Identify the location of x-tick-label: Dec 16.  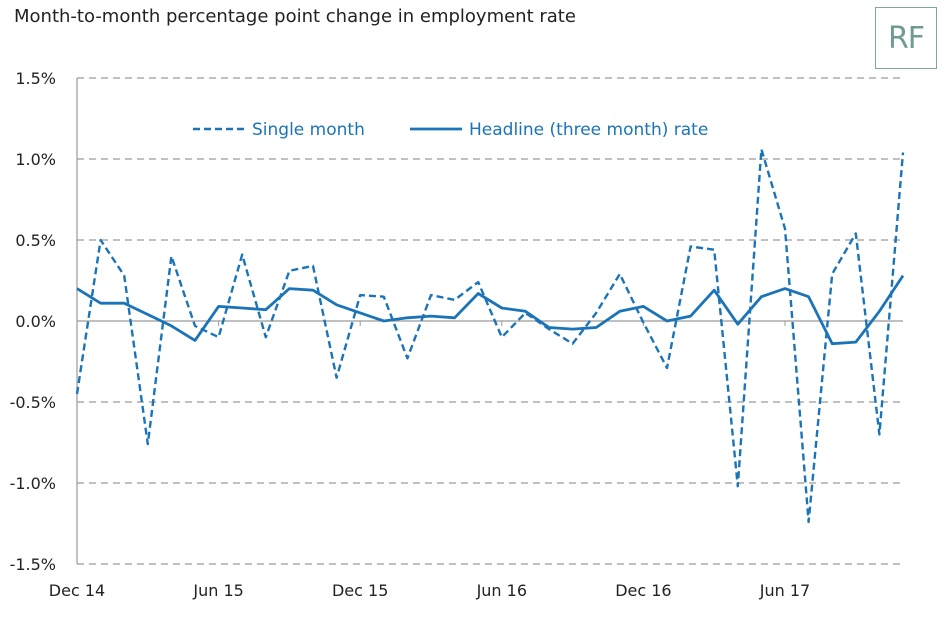
(643, 590).